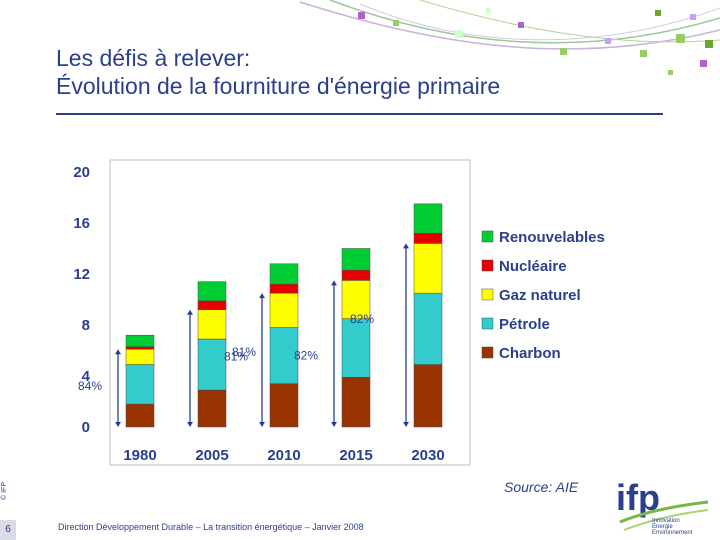 Image resolution: width=720 pixels, height=540 pixels. What do you see at coordinates (139, 455) in the screenshot?
I see `x-tick-label: 1980` at bounding box center [139, 455].